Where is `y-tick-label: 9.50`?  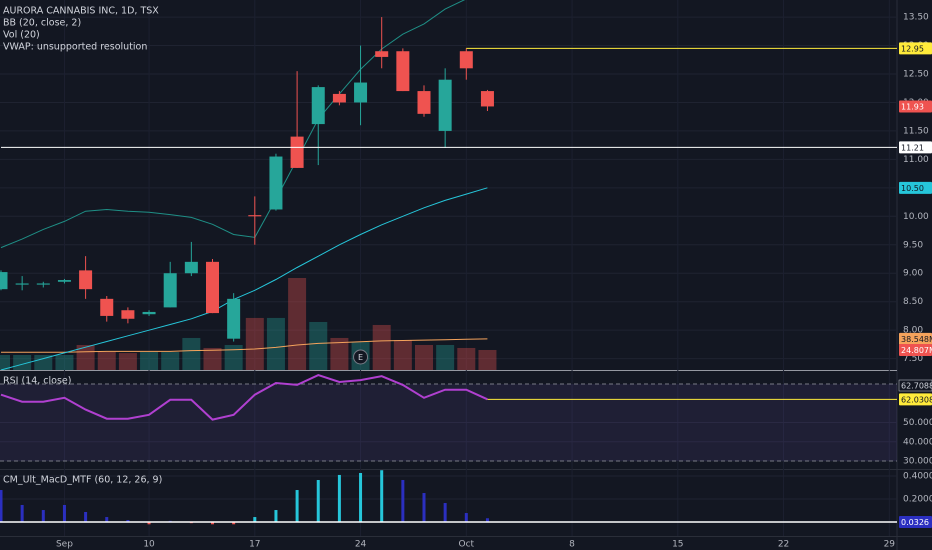 y-tick-label: 9.50 is located at coordinates (913, 245).